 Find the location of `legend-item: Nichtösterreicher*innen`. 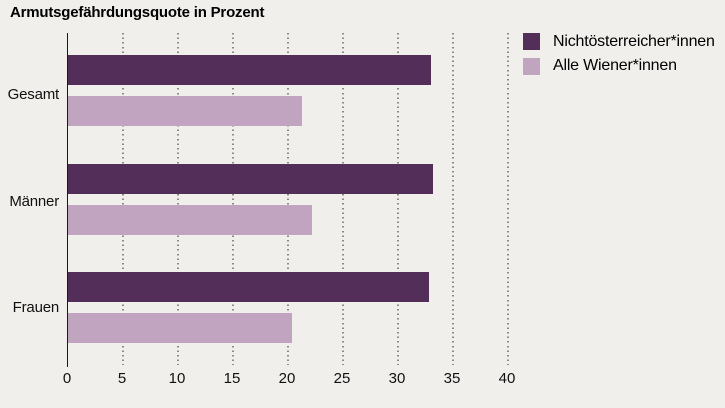

legend-item: Nichtösterreicher*innen is located at coordinates (619, 41).